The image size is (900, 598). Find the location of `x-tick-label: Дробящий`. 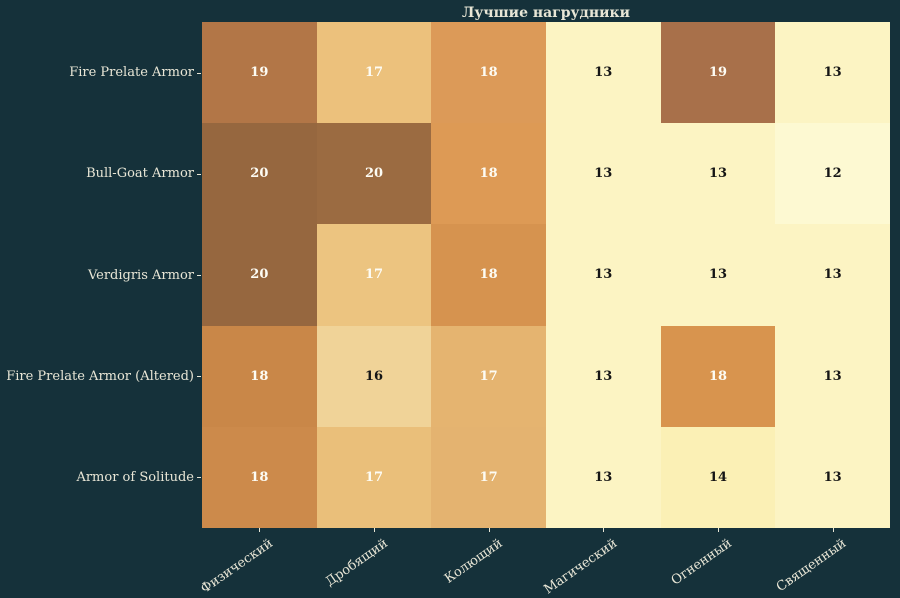

x-tick-label: Дробящий is located at coordinates (356, 563).